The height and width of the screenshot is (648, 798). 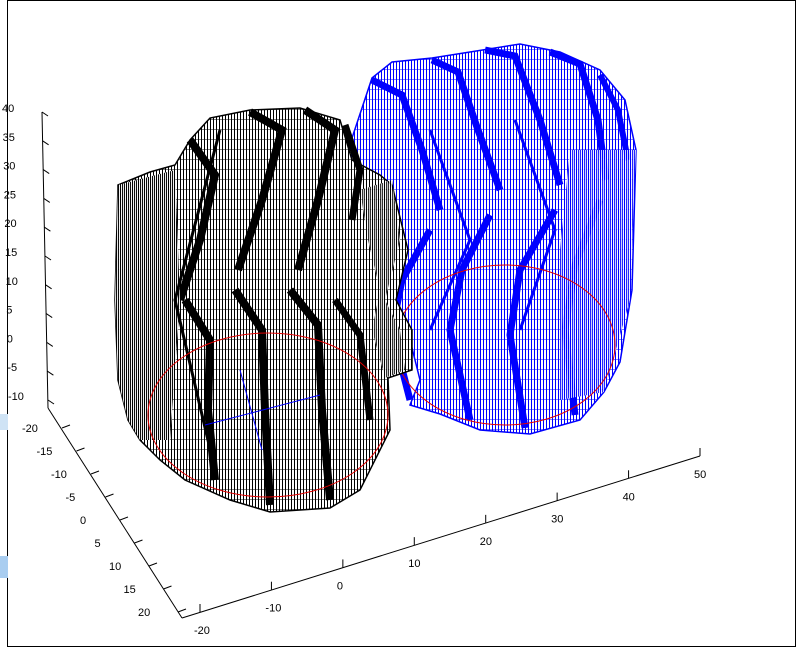 I want to click on left-gear-pitch-circle, so click(x=268, y=415).